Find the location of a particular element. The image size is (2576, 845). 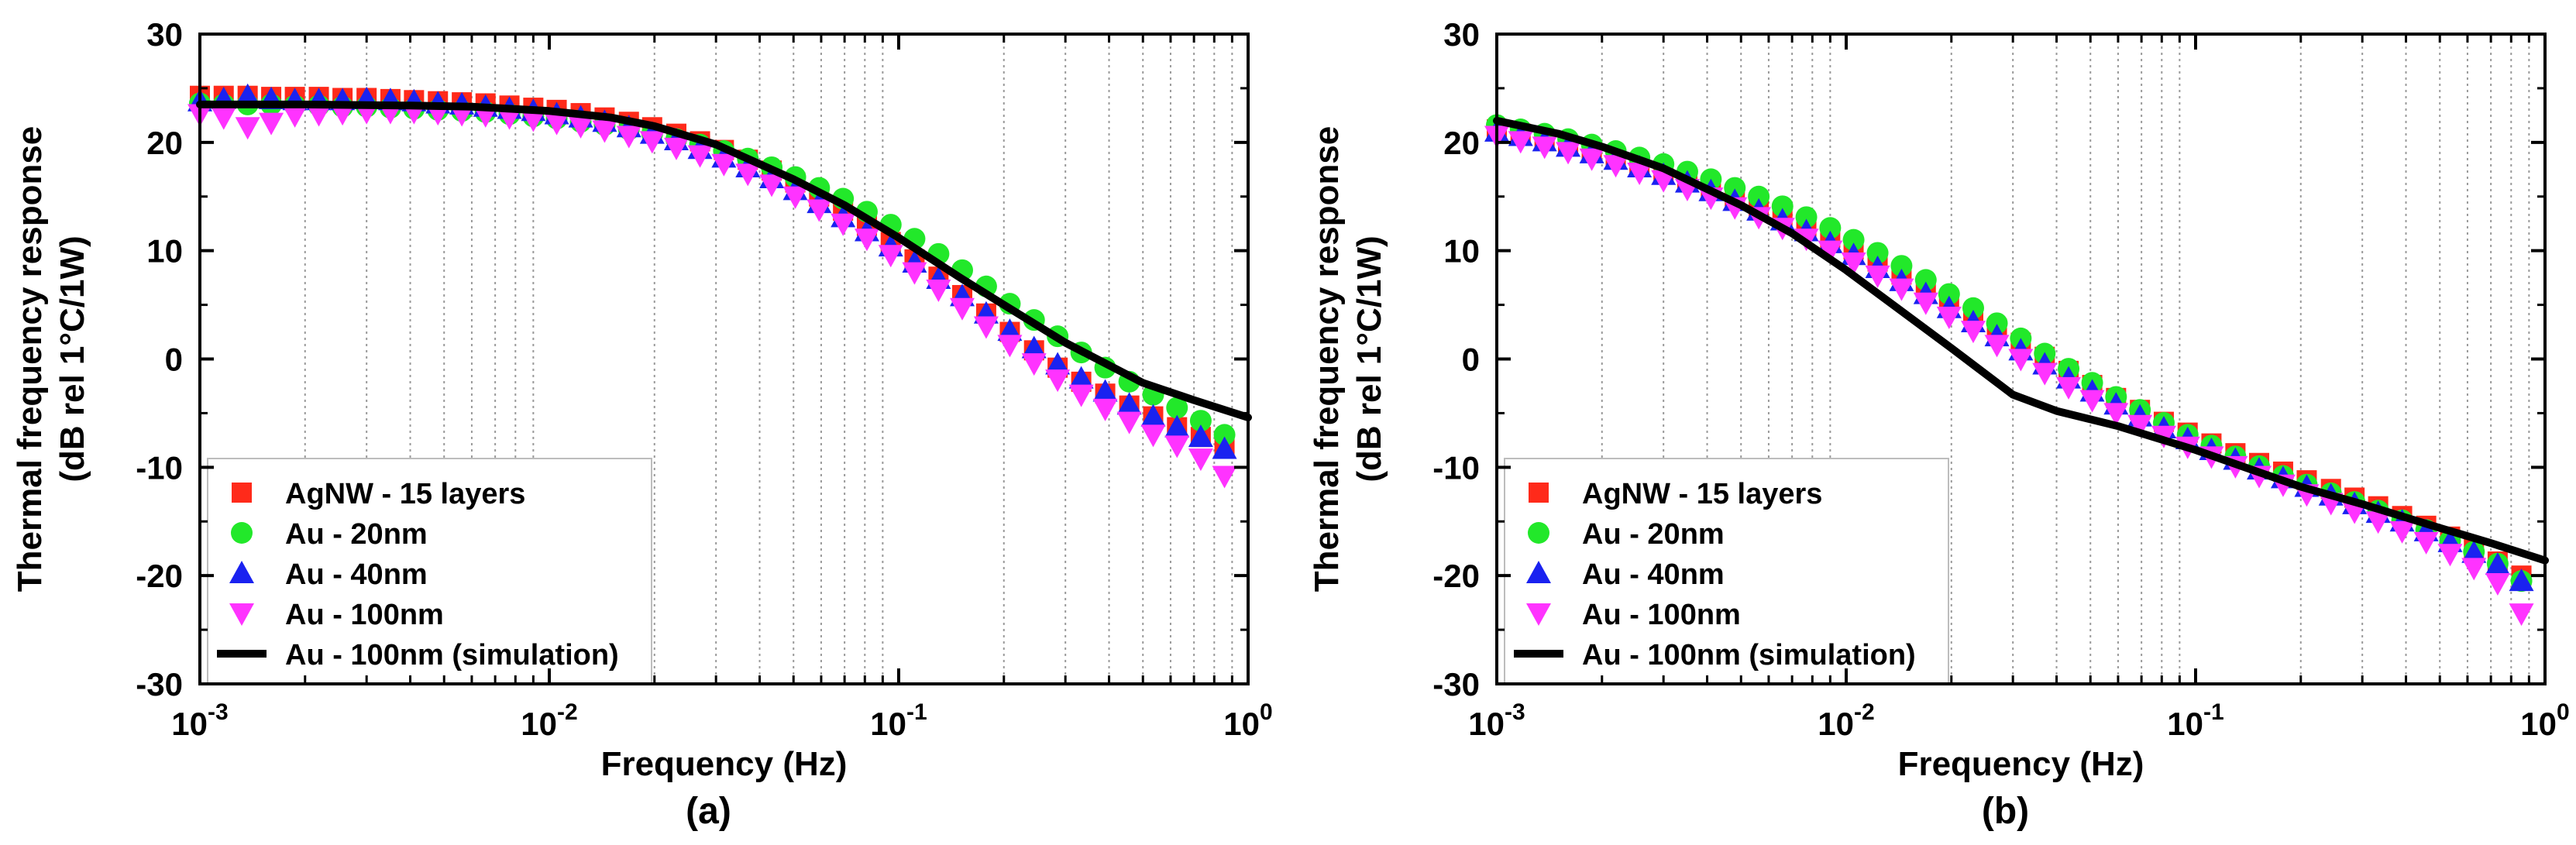

y-tick-label: -20 is located at coordinates (1456, 576).